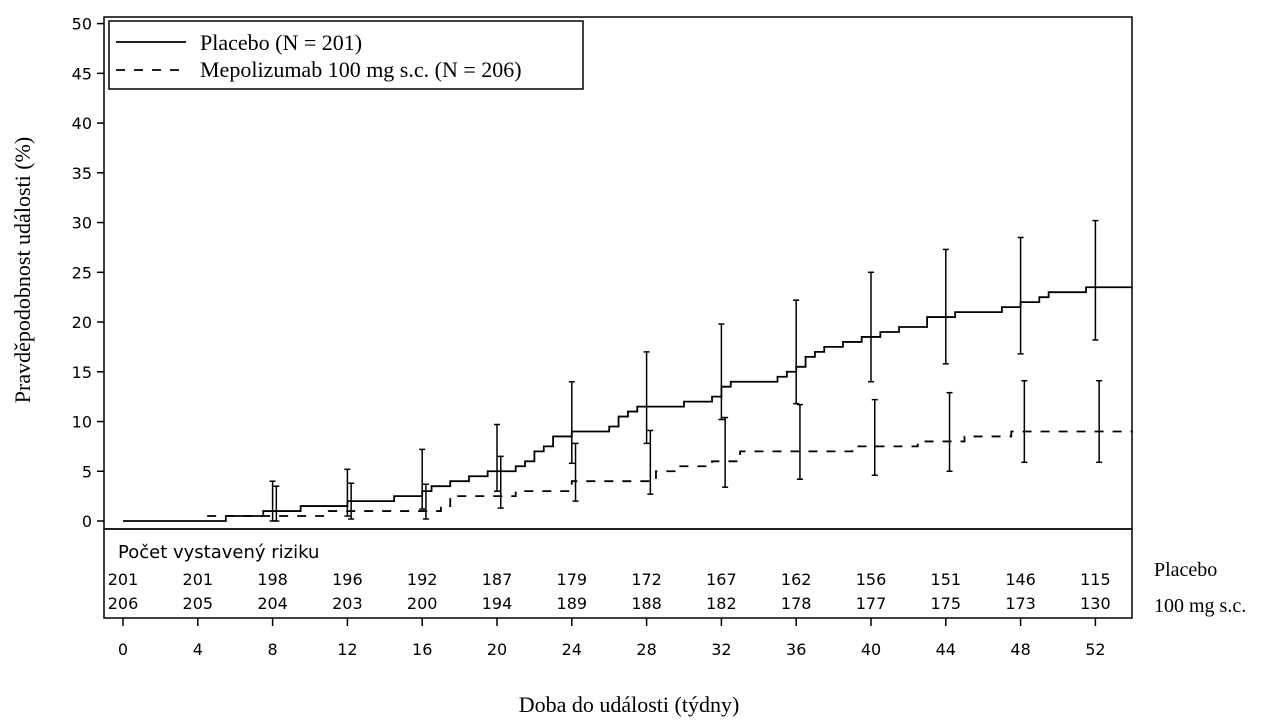 This screenshot has width=1278, height=724. Describe the element at coordinates (946, 649) in the screenshot. I see `x-tick-label: 44` at that location.